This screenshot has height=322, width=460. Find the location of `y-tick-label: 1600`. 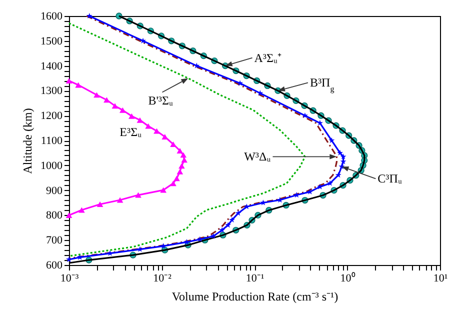

y-tick-label: 1600 is located at coordinates (51, 16).